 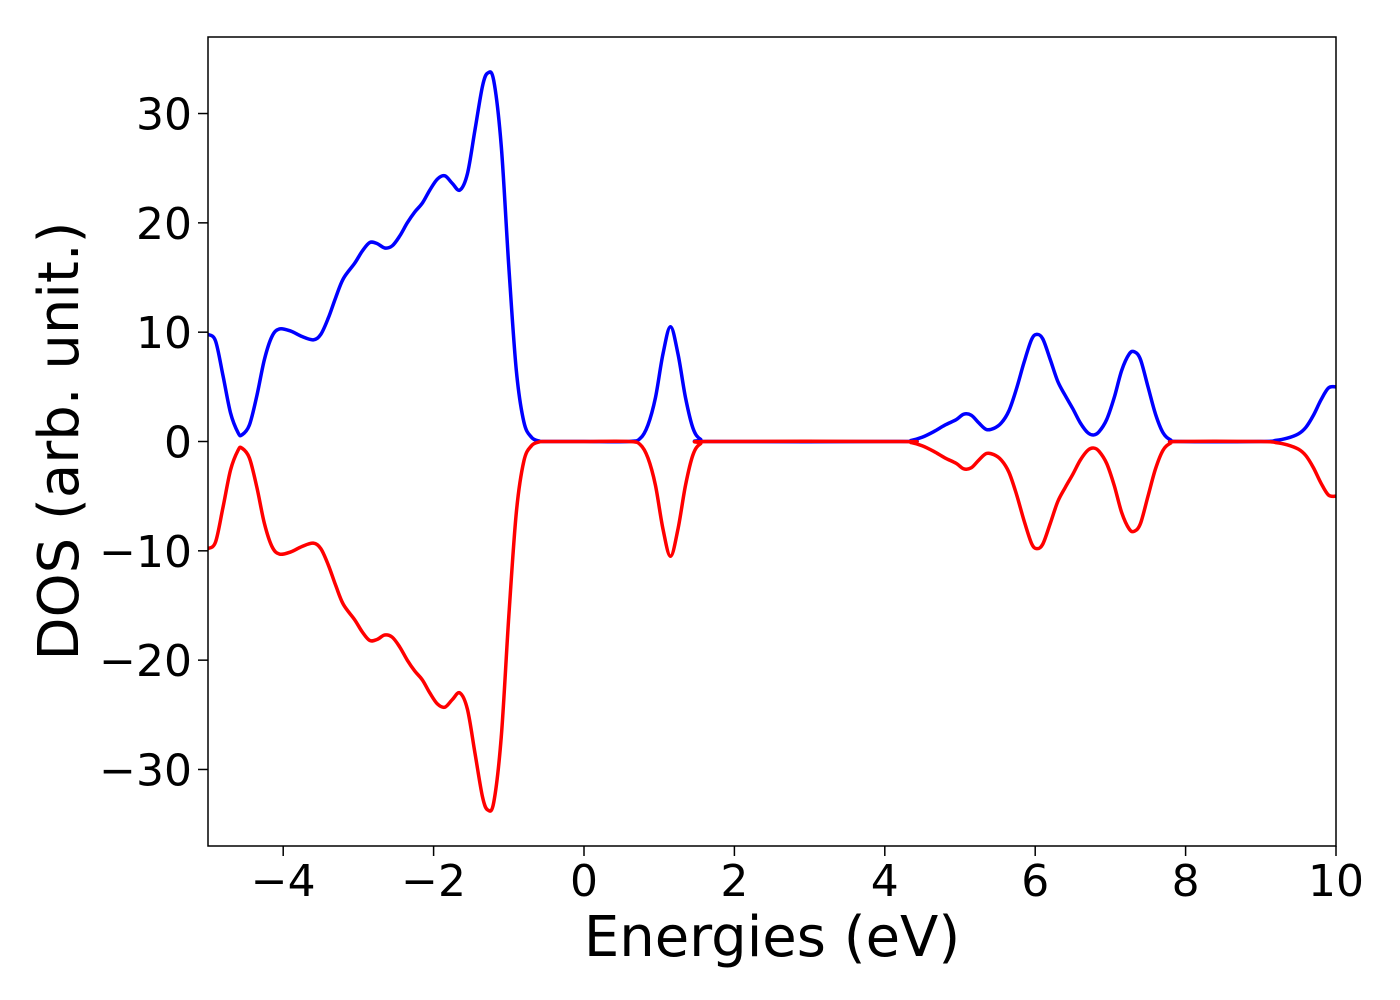 I want to click on y-axis: −30 −20 −10 0 10 20 30, so click(x=153, y=443).